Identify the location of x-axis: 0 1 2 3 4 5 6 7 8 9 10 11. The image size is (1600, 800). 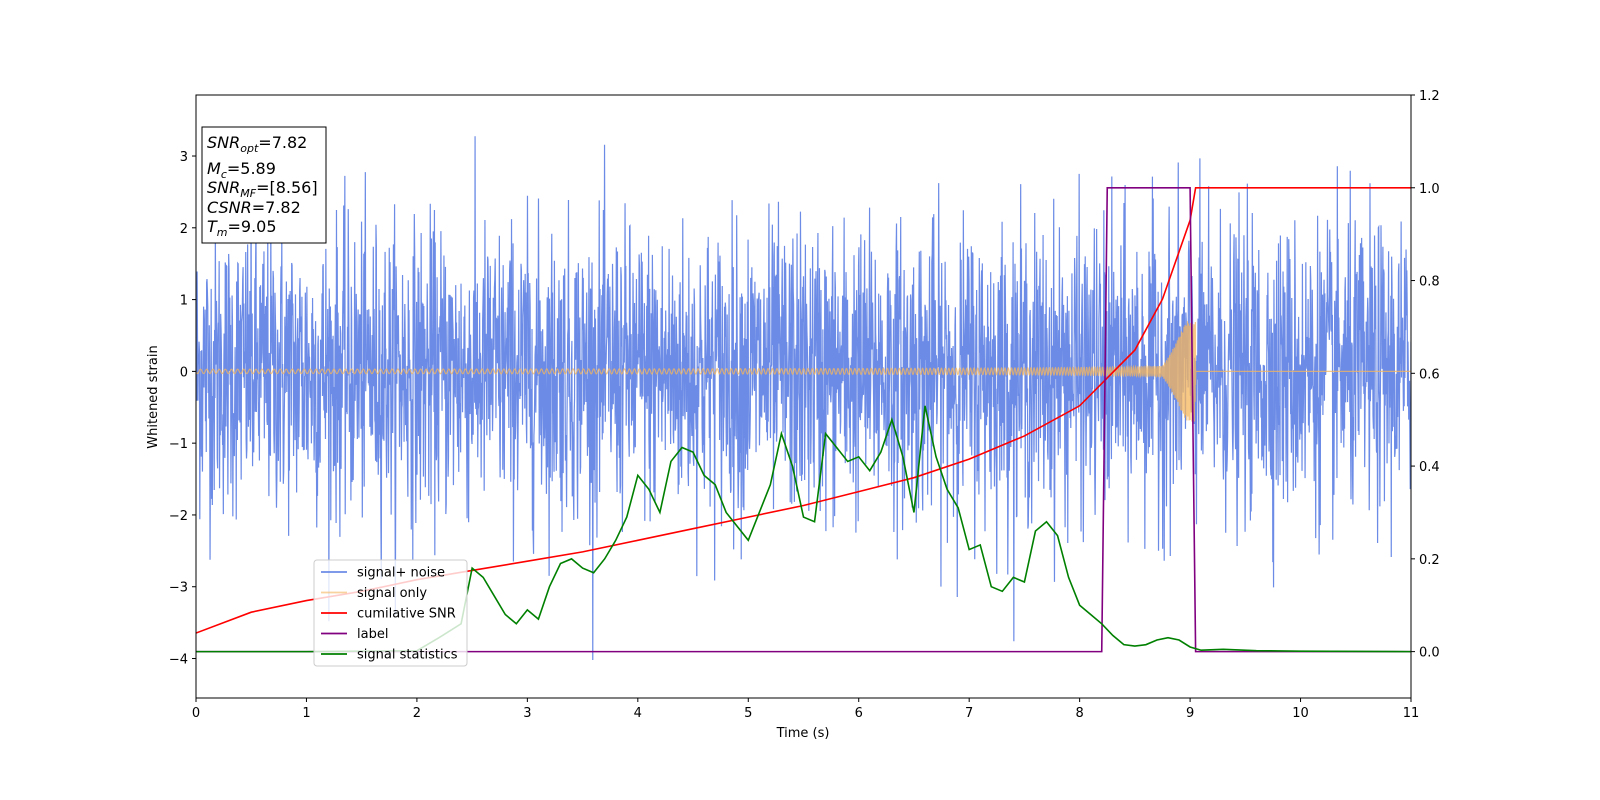
(805, 709).